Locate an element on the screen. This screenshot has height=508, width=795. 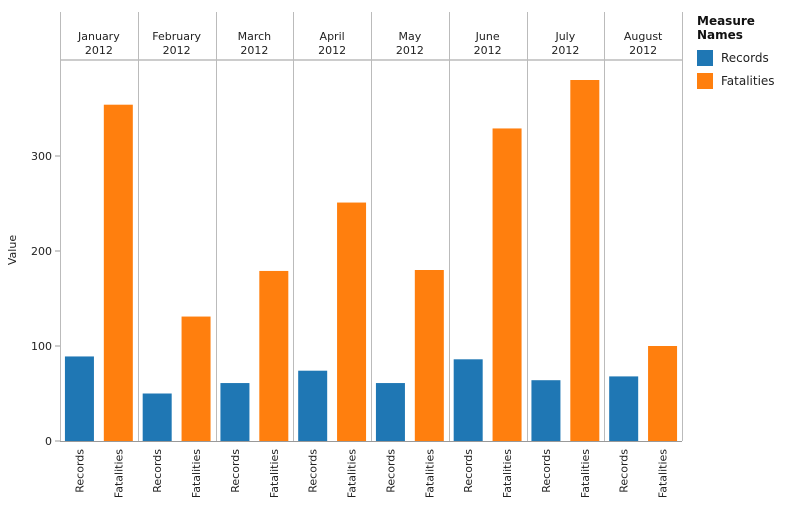
x-tick-label-fatalities-april: Fatalities is located at coordinates (352, 473).